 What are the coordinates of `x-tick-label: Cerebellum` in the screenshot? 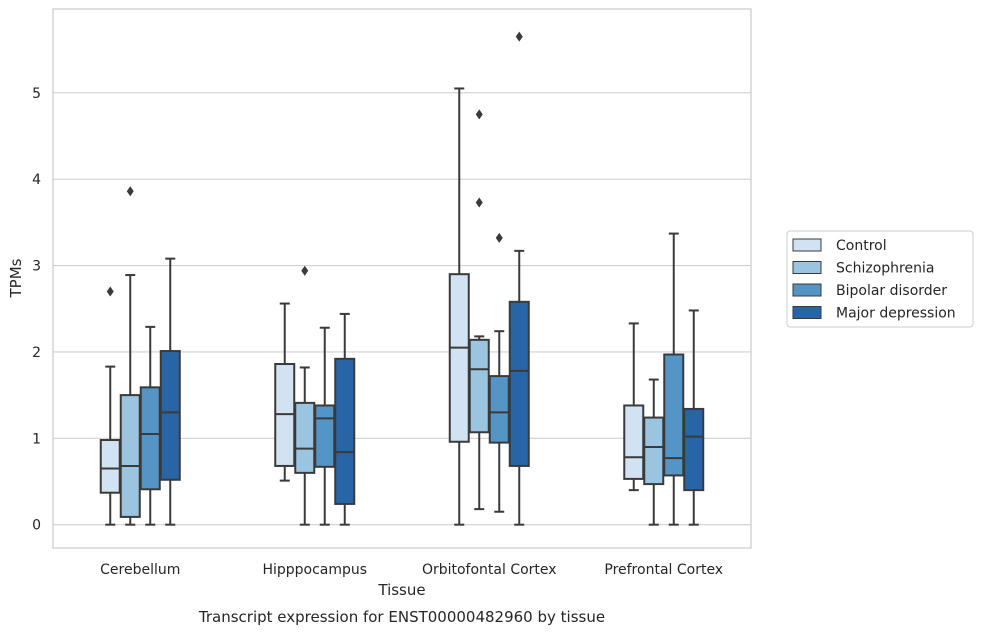 It's located at (140, 570).